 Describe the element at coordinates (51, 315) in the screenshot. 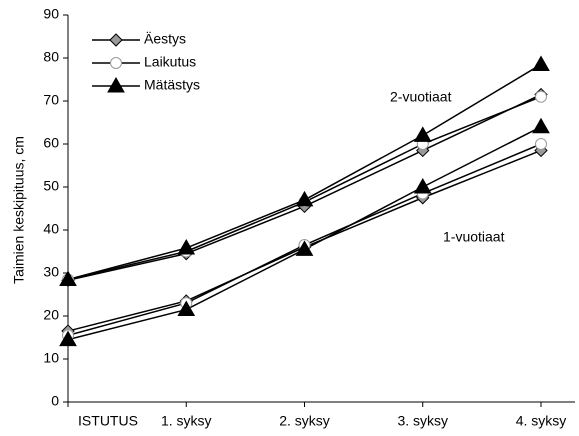

I see `y-tick-label: 20` at that location.